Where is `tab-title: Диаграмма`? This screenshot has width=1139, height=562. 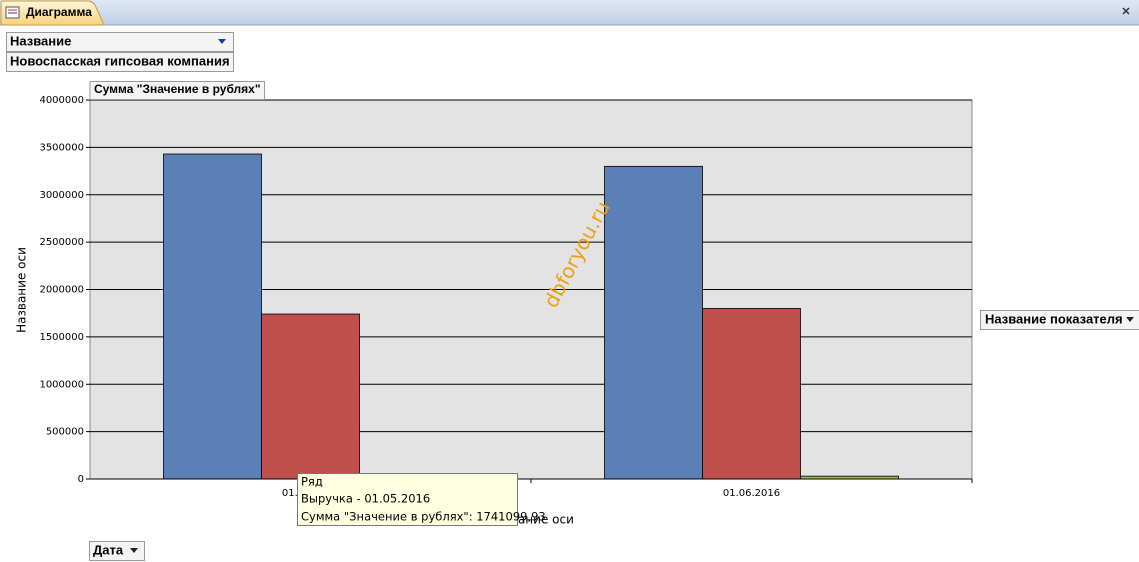 tab-title: Диаграмма is located at coordinates (59, 12).